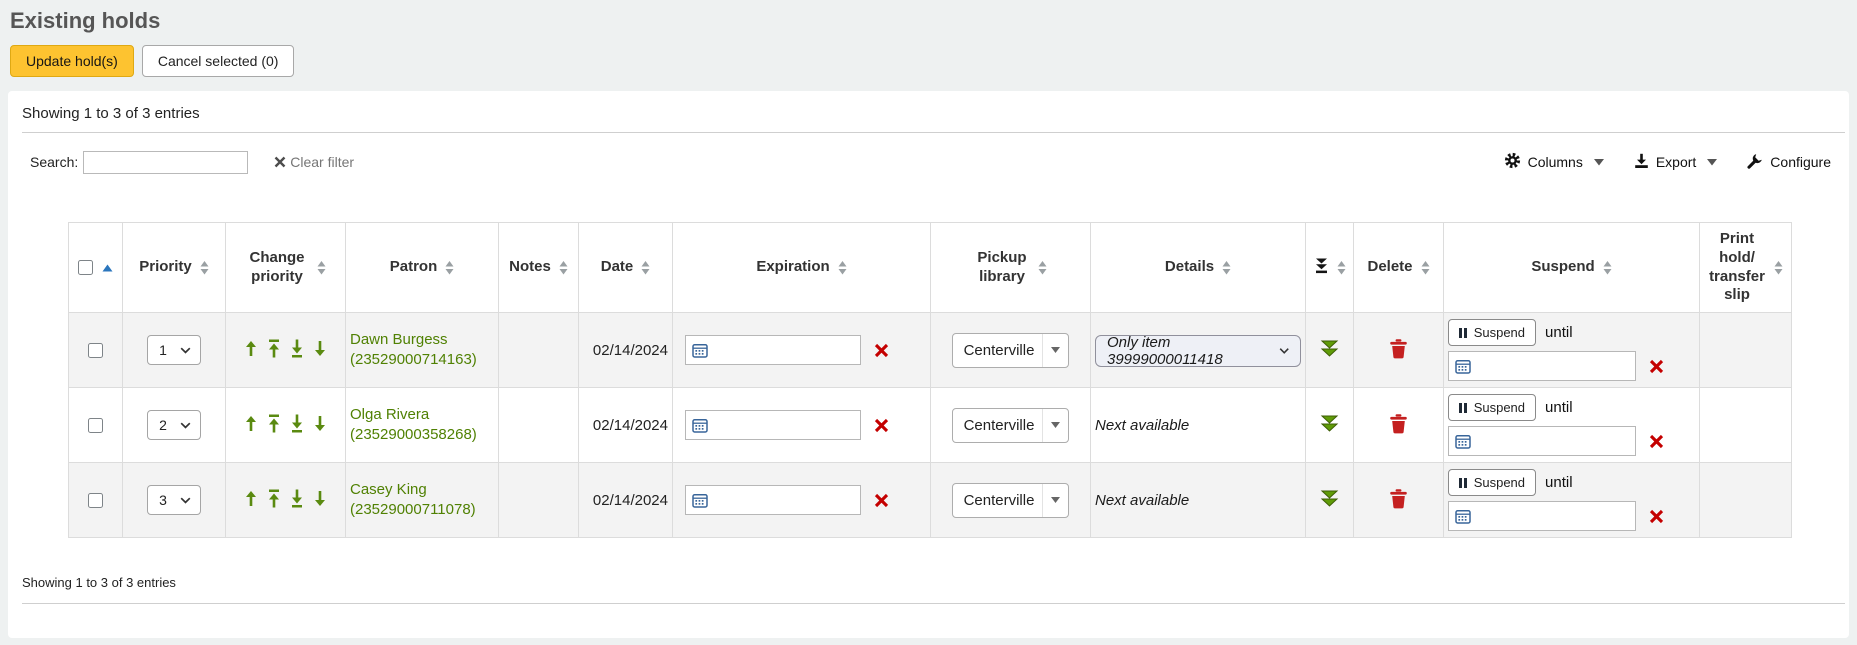 The width and height of the screenshot is (1857, 645). Describe the element at coordinates (1755, 162) in the screenshot. I see `wrench-icon` at that location.